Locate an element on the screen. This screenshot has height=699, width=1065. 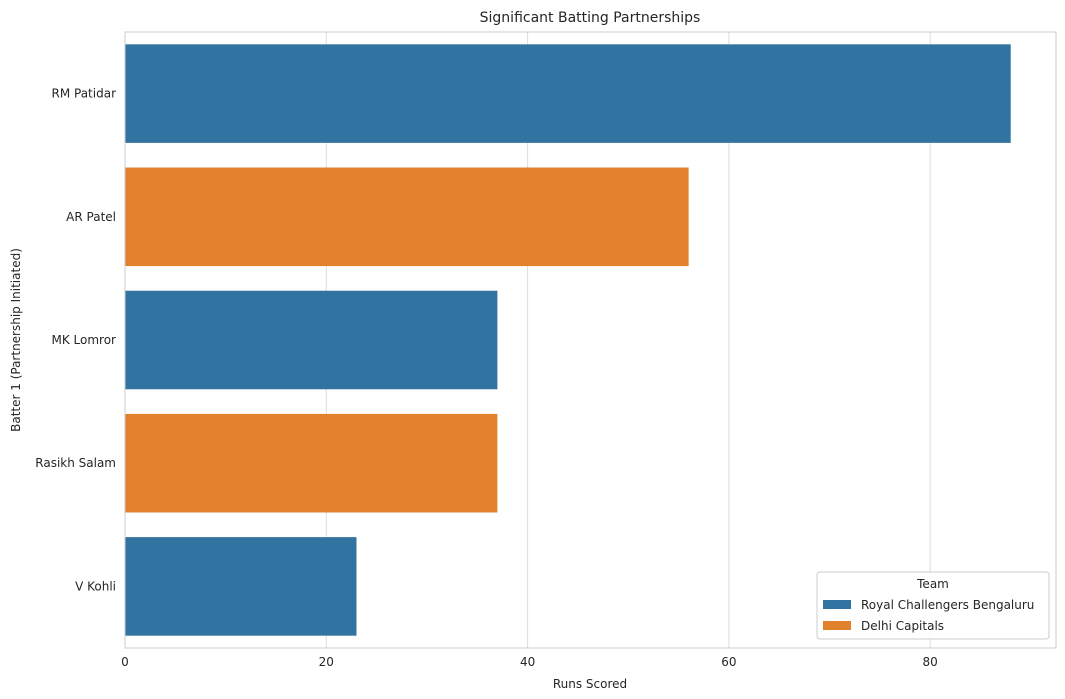
x-tick-label-40: 40 is located at coordinates (527, 662).